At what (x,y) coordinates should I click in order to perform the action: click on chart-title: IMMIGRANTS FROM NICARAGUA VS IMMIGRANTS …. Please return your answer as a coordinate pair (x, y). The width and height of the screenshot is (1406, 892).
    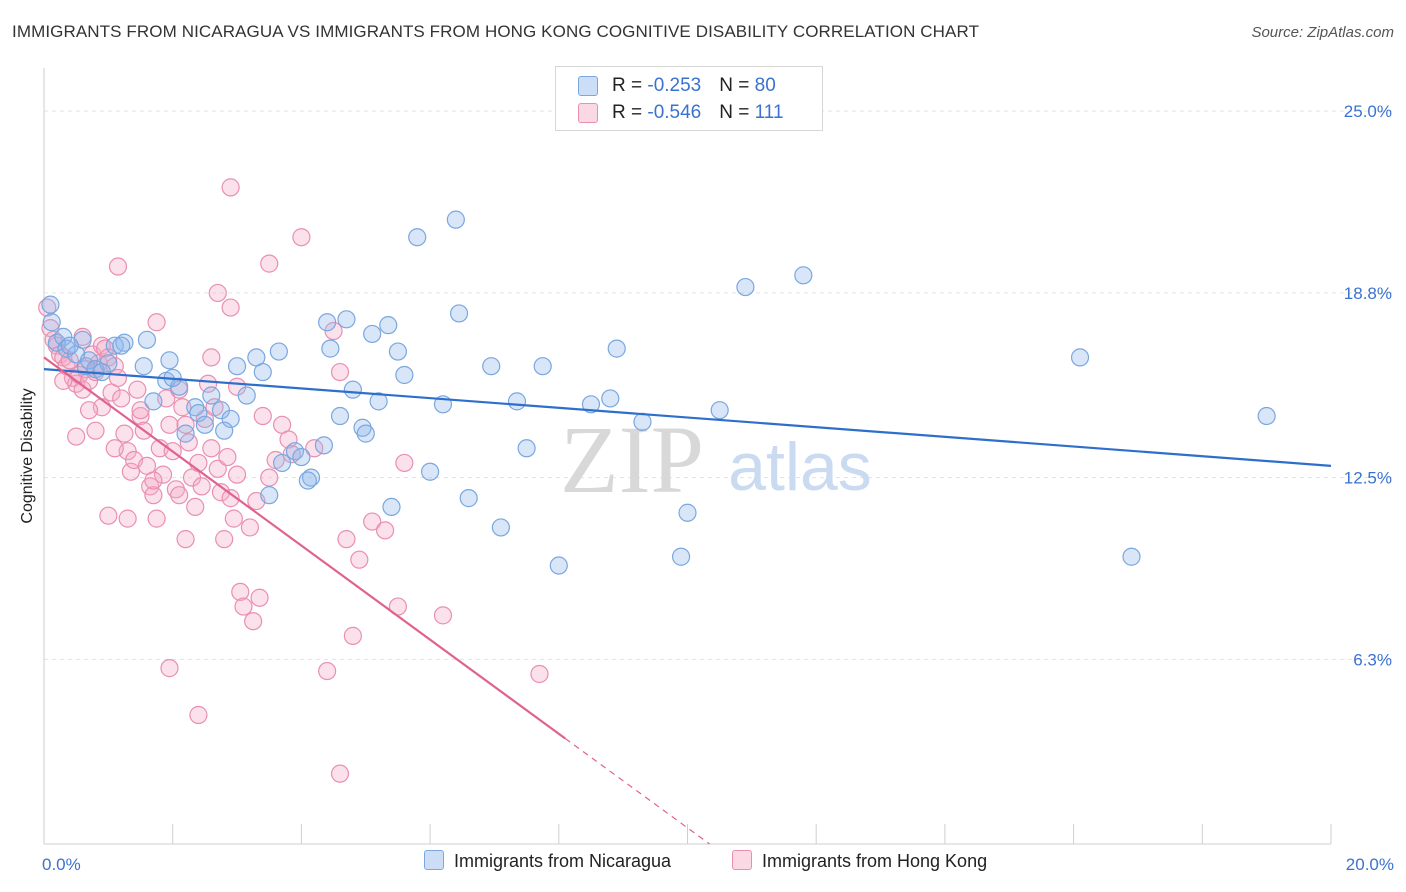
    Looking at the image, I should click on (496, 31).